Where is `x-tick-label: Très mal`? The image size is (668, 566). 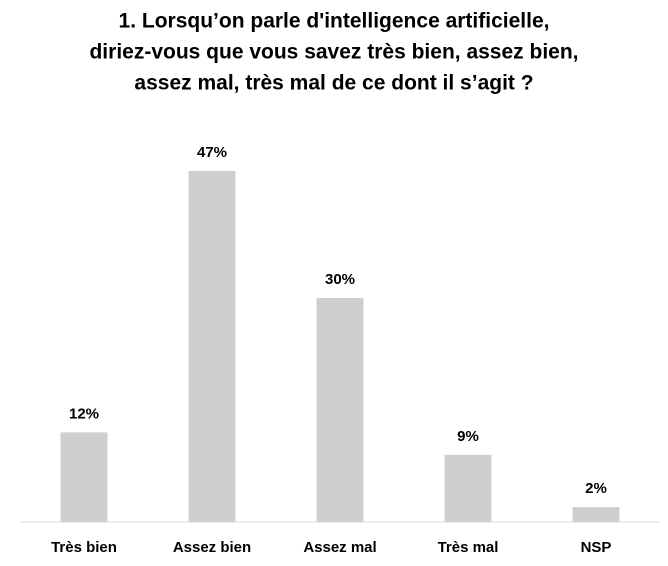
x-tick-label: Très mal is located at coordinates (468, 547).